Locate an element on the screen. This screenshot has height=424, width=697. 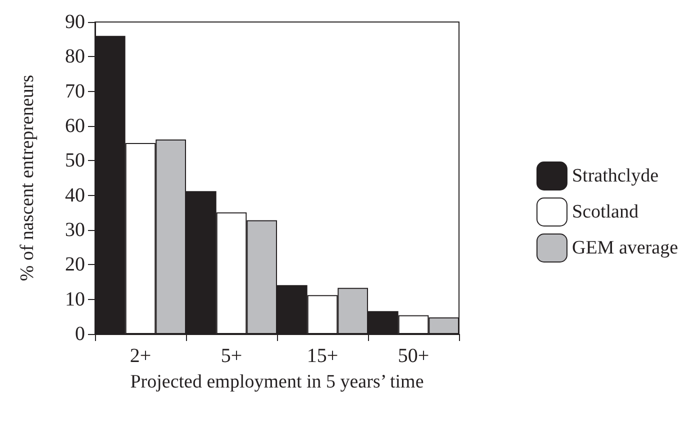
y-tick-label: 90 is located at coordinates (75, 22).